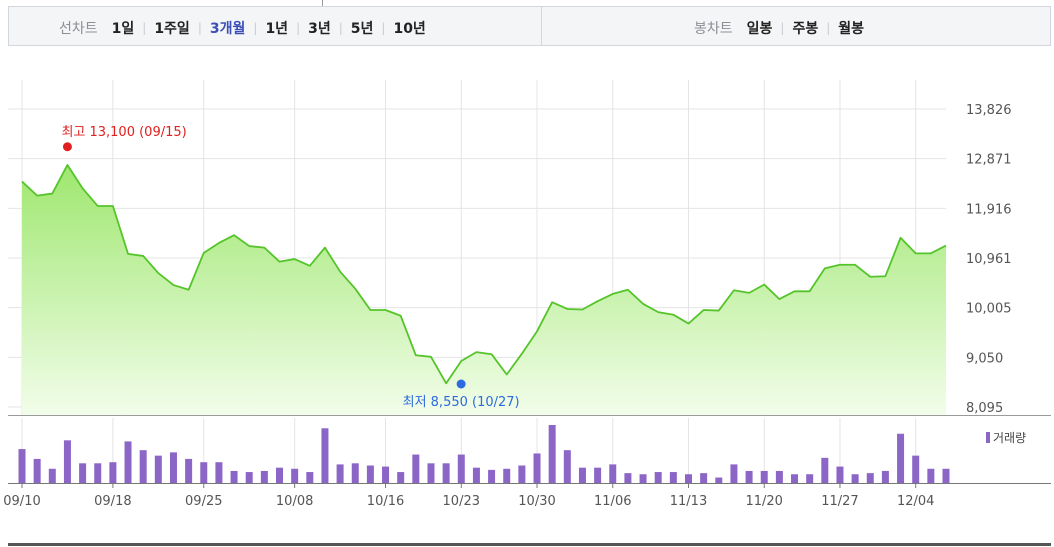 This screenshot has width=1054, height=547. I want to click on y-tick-label: 10,961, so click(989, 259).